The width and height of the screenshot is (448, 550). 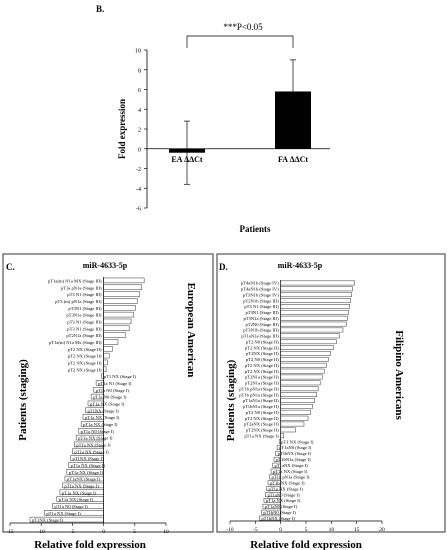 What do you see at coordinates (138, 170) in the screenshot?
I see `y-tick-label: -2` at bounding box center [138, 170].